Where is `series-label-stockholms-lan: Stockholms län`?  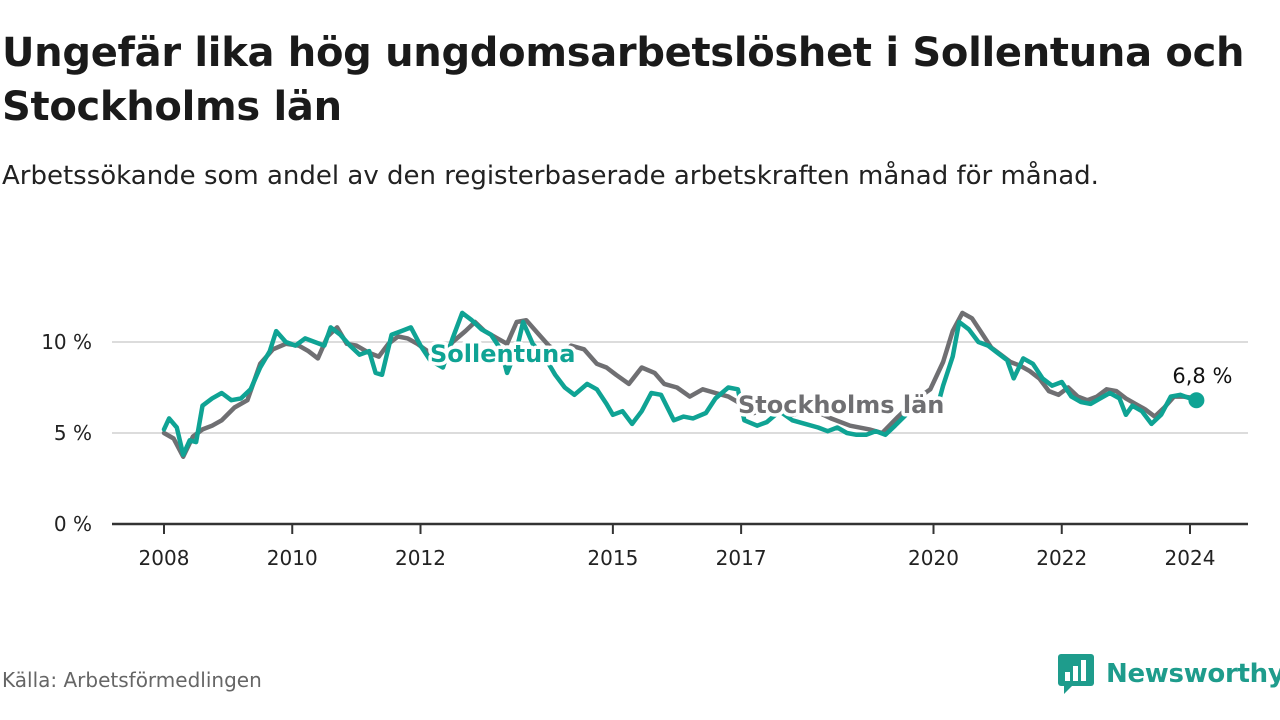 series-label-stockholms-lan: Stockholms län is located at coordinates (841, 405).